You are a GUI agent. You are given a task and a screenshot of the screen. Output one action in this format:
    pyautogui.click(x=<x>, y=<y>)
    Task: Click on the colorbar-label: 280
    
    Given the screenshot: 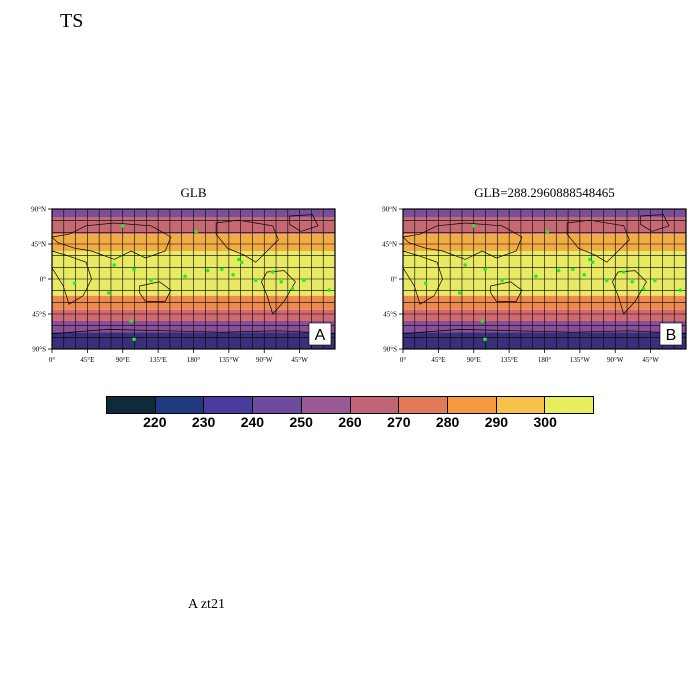 What is the action you would take?
    pyautogui.click(x=447, y=422)
    